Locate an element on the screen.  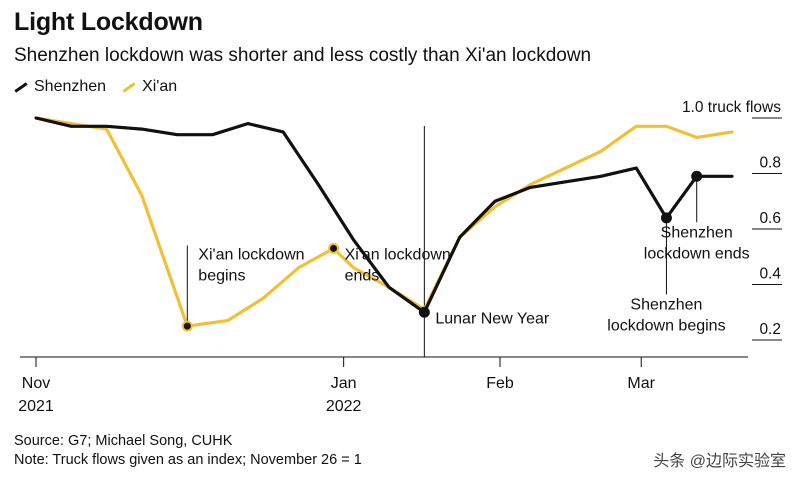
chart-legend: Shenzhen Xi'an is located at coordinates (100, 87).